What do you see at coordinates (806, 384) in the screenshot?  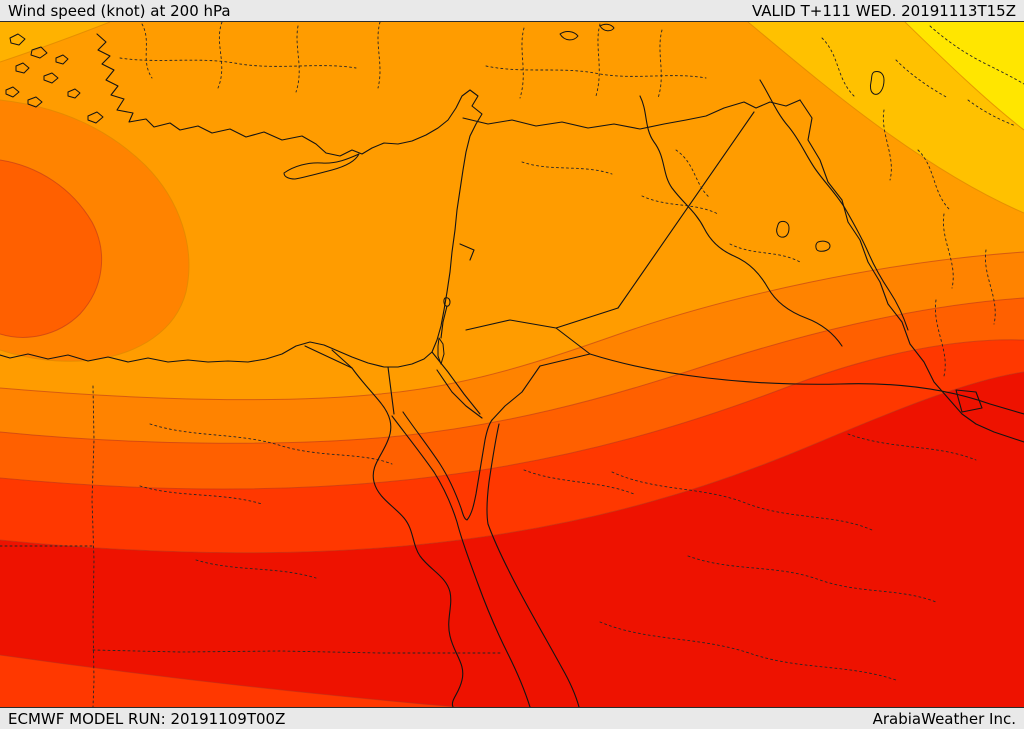 I see `border-iraq-saudi` at bounding box center [806, 384].